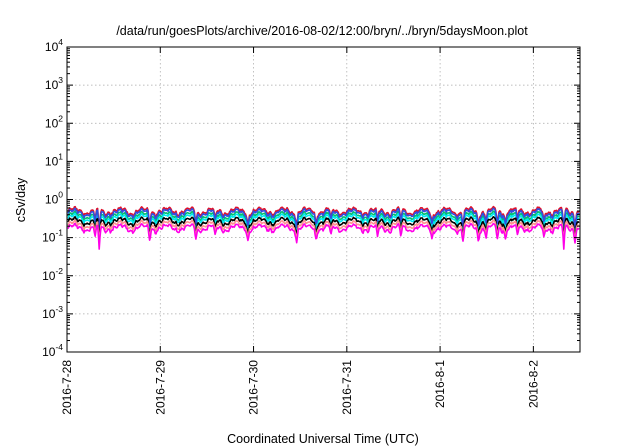  What do you see at coordinates (52, 312) in the screenshot?
I see `y-tick-label: 10⁻³` at bounding box center [52, 312].